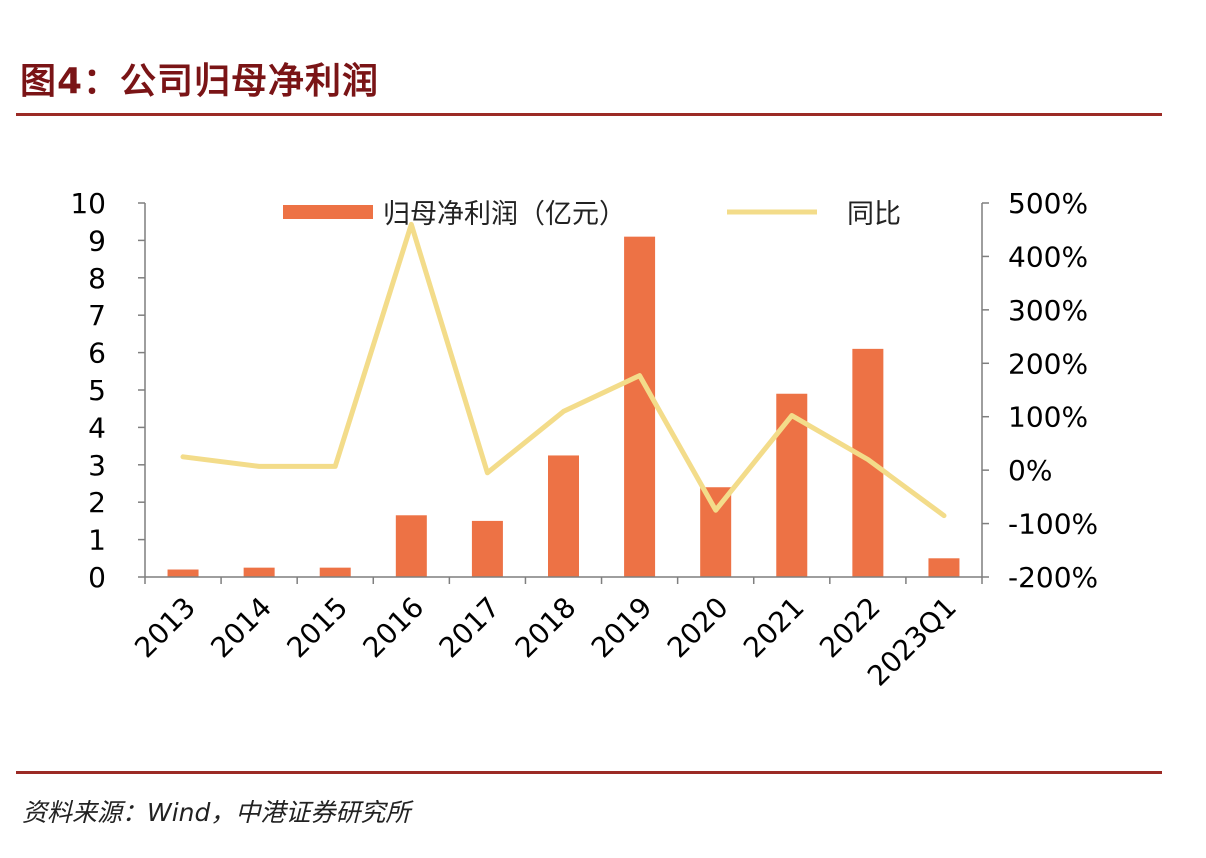 The image size is (1206, 858). What do you see at coordinates (97, 540) in the screenshot?
I see `y-tick-label: 1` at bounding box center [97, 540].